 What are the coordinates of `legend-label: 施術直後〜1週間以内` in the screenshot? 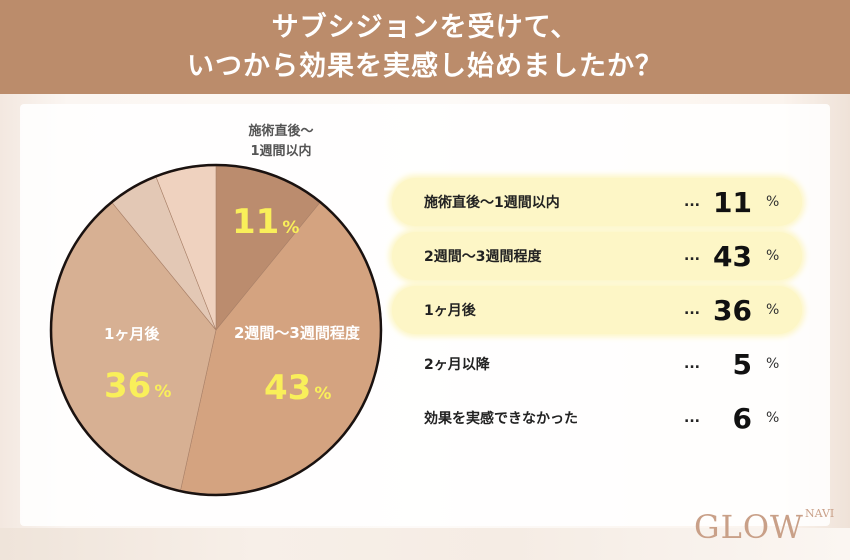 It's located at (492, 203).